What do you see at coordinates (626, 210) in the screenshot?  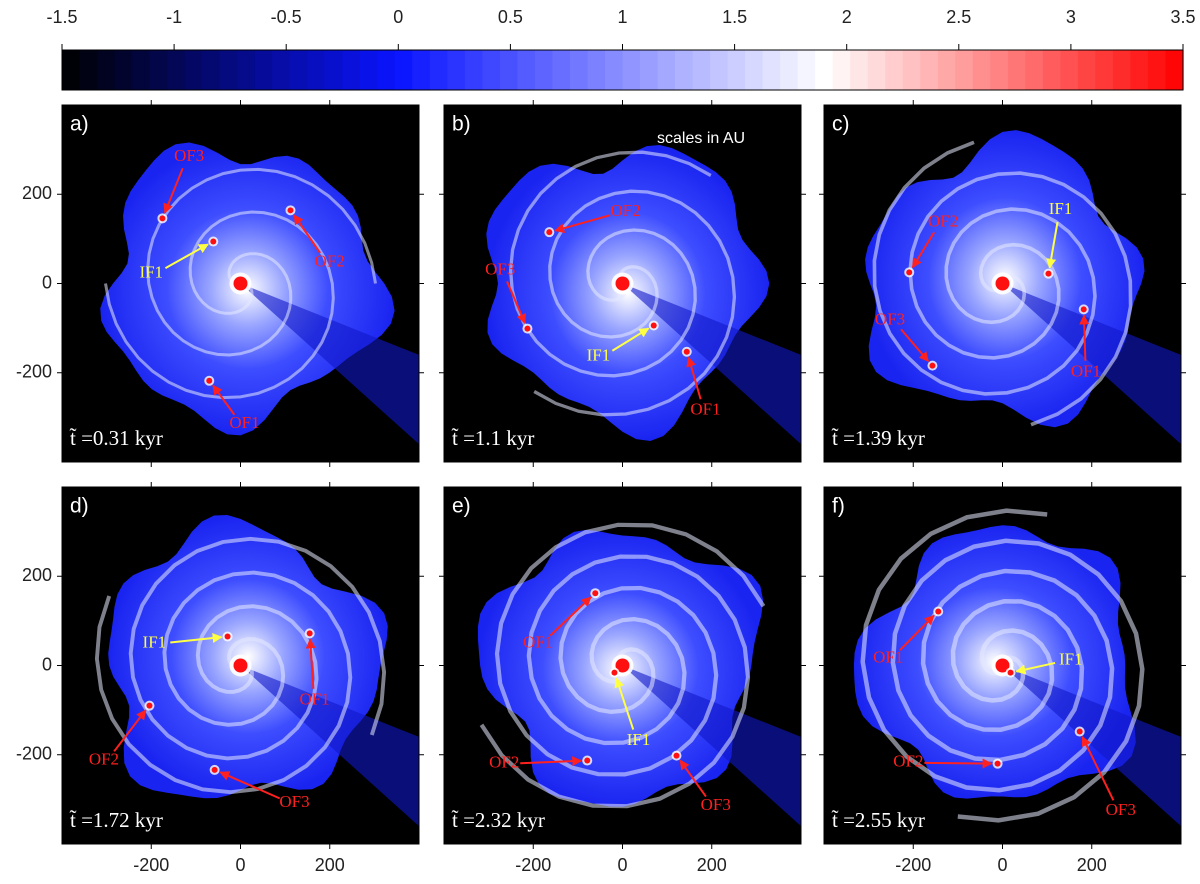 I see `annotation-label: OF2` at bounding box center [626, 210].